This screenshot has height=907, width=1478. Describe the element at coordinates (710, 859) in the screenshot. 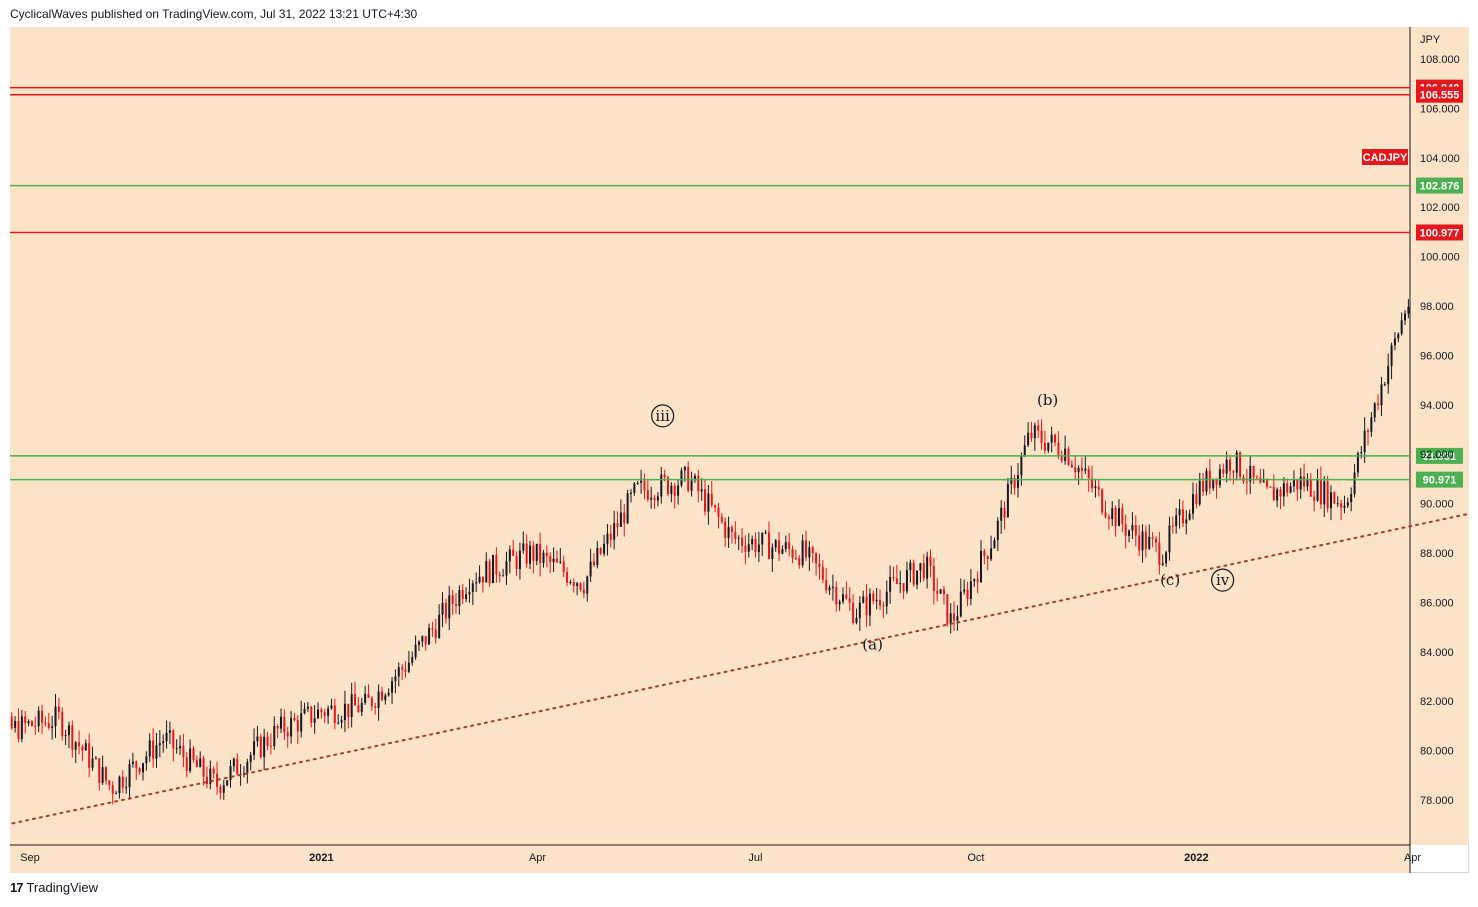

I see `time-axis-background` at that location.